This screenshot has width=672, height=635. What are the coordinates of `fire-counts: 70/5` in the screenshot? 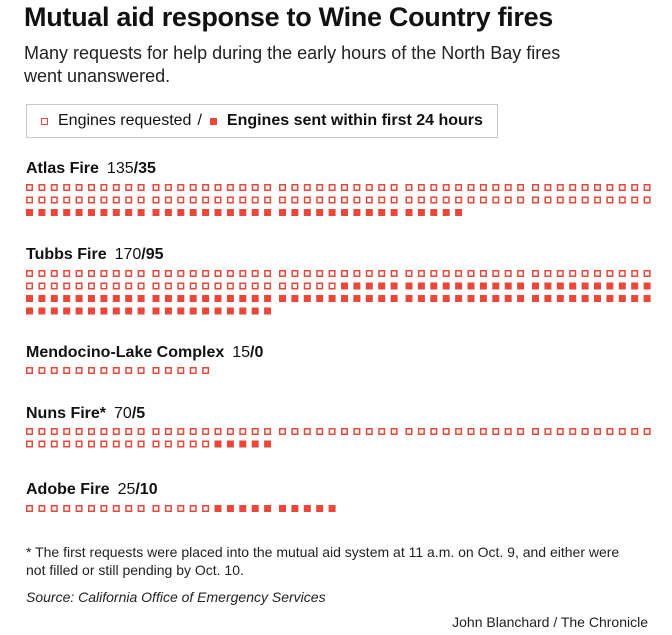 It's located at (129, 413).